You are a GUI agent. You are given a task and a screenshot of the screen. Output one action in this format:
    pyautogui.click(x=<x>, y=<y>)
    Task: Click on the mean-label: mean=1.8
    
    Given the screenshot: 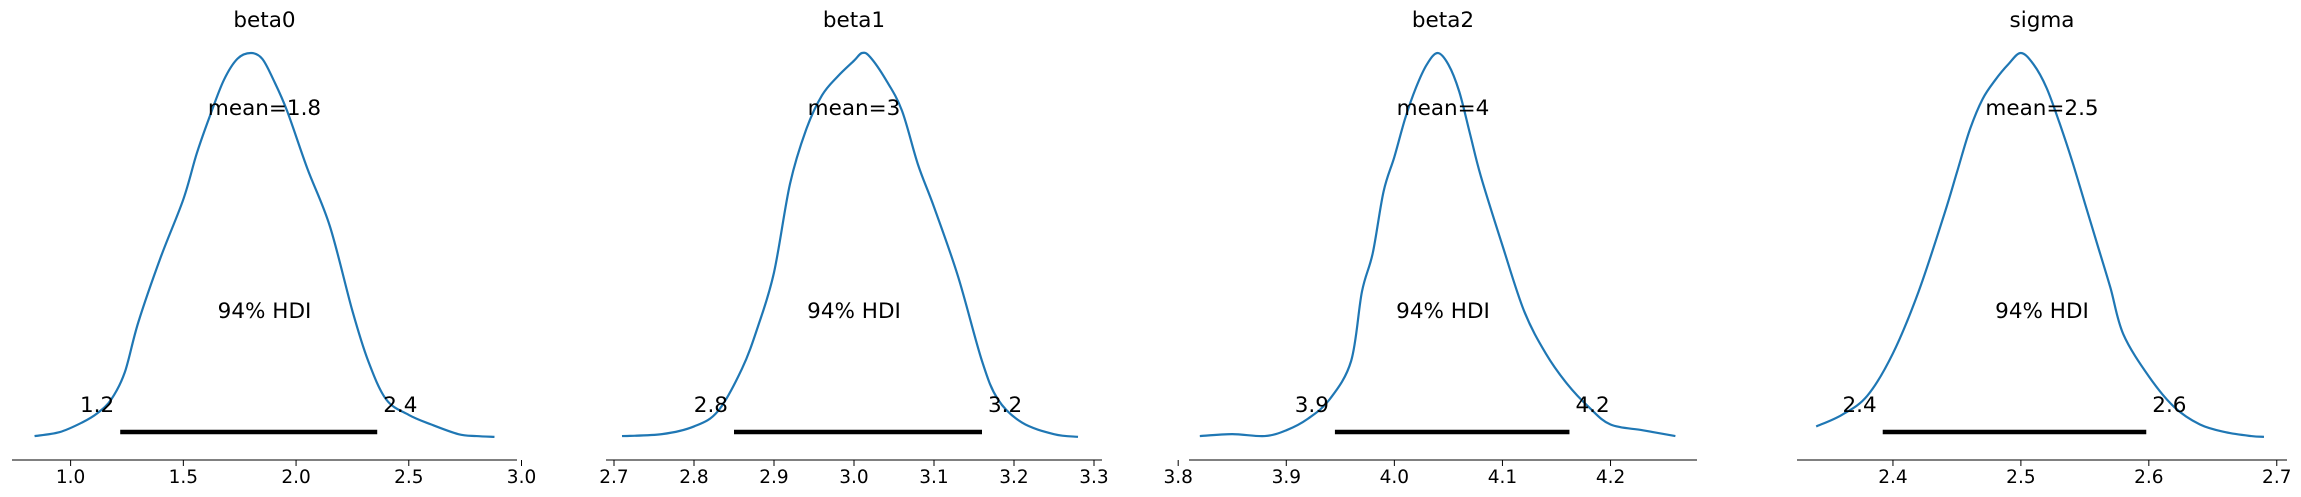 What is the action you would take?
    pyautogui.click(x=264, y=108)
    